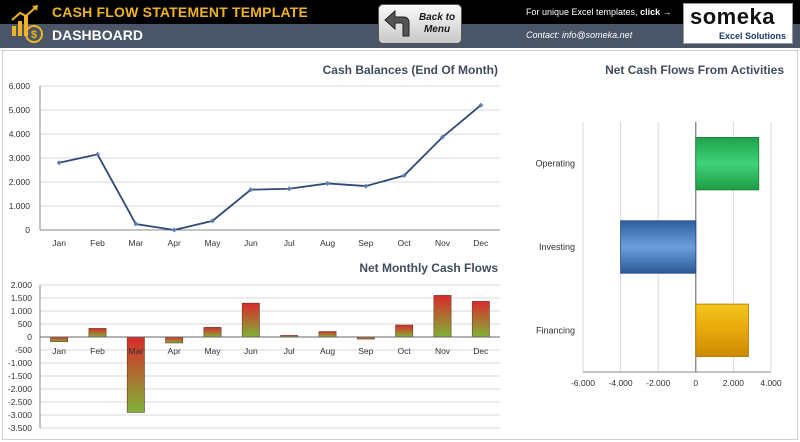  I want to click on brand-logo: someka Excel Solutions, so click(738, 23).